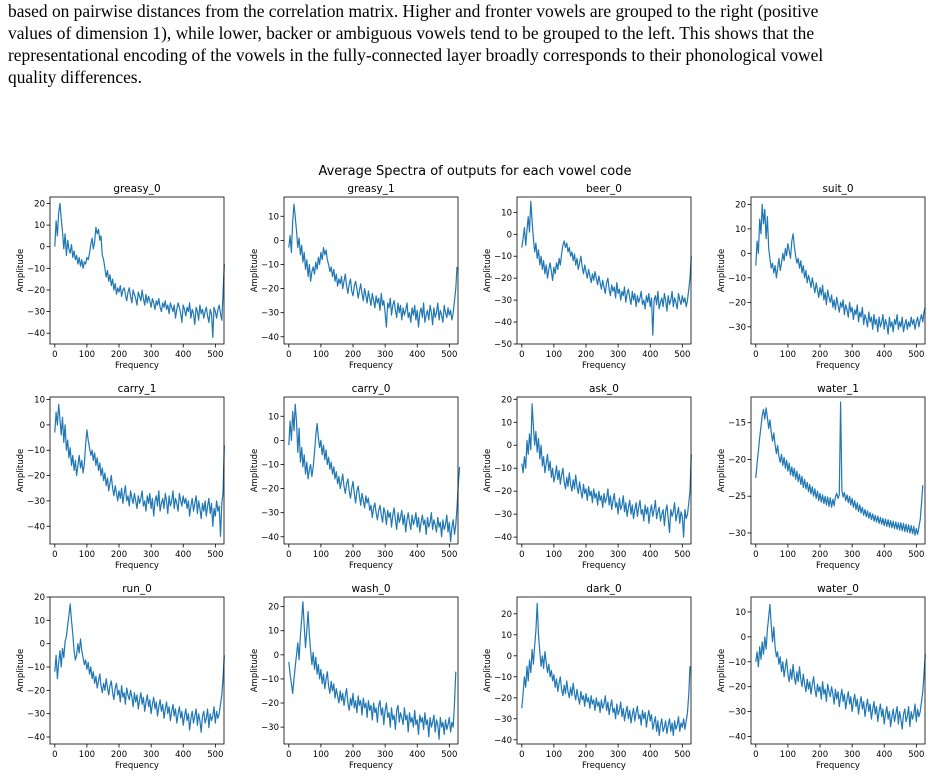 This screenshot has width=949, height=778. What do you see at coordinates (136, 189) in the screenshot?
I see `subplot-title: greasy_0` at bounding box center [136, 189].